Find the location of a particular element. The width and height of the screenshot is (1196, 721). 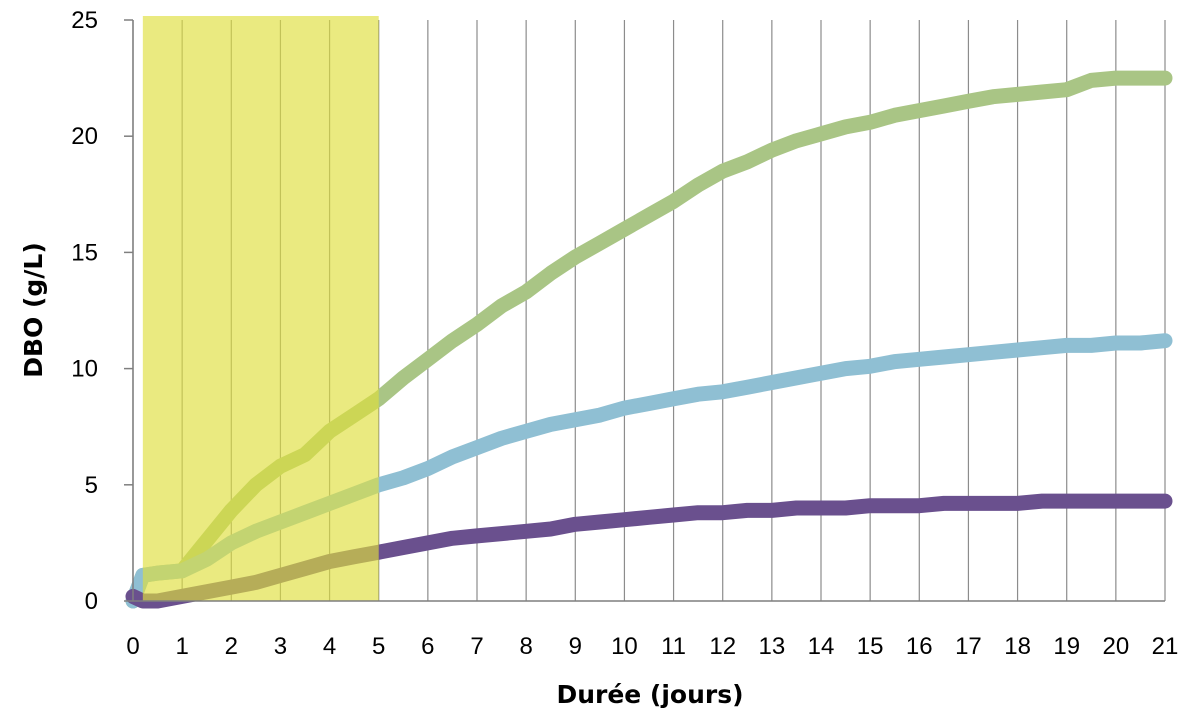

x-tick-label-8: 8 is located at coordinates (525, 646).